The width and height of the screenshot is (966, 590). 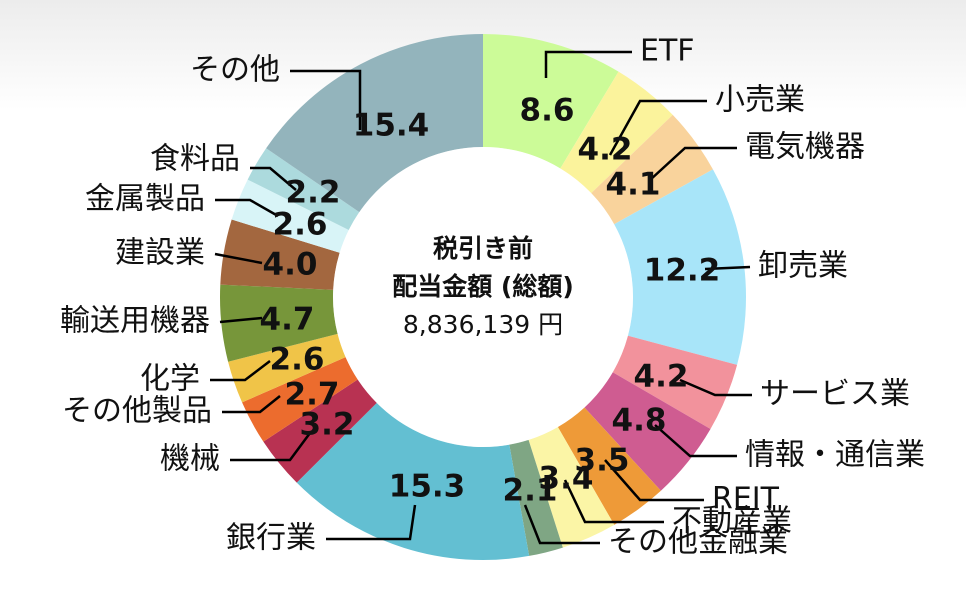 I want to click on value-label: 3.4, so click(x=566, y=479).